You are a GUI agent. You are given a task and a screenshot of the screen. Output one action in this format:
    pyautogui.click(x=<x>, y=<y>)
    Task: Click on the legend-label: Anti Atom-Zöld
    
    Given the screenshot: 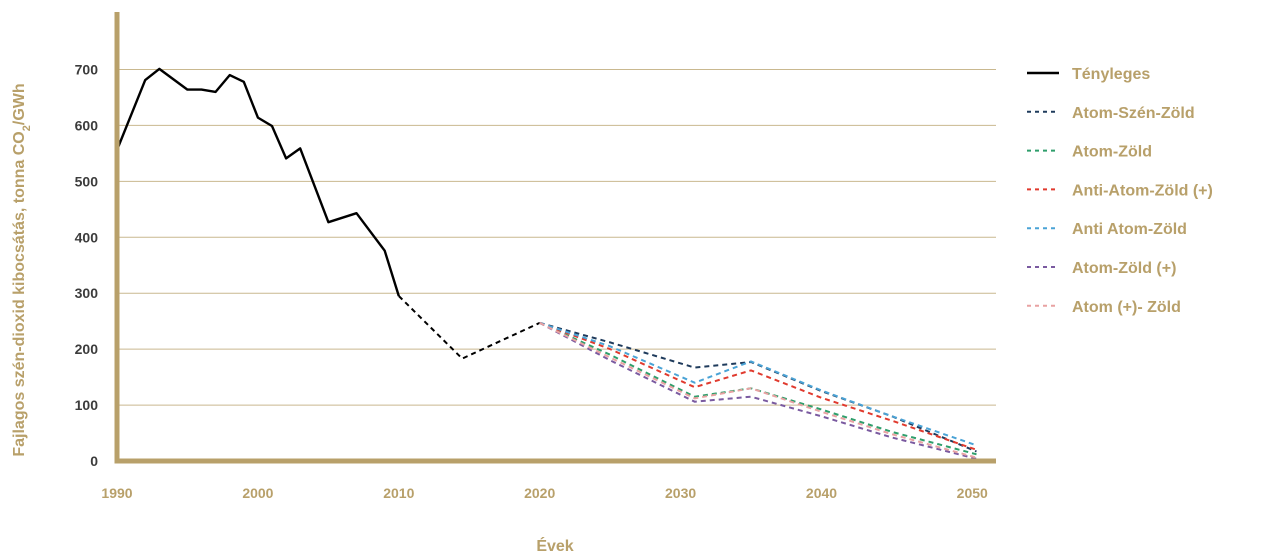 What is the action you would take?
    pyautogui.click(x=1129, y=229)
    